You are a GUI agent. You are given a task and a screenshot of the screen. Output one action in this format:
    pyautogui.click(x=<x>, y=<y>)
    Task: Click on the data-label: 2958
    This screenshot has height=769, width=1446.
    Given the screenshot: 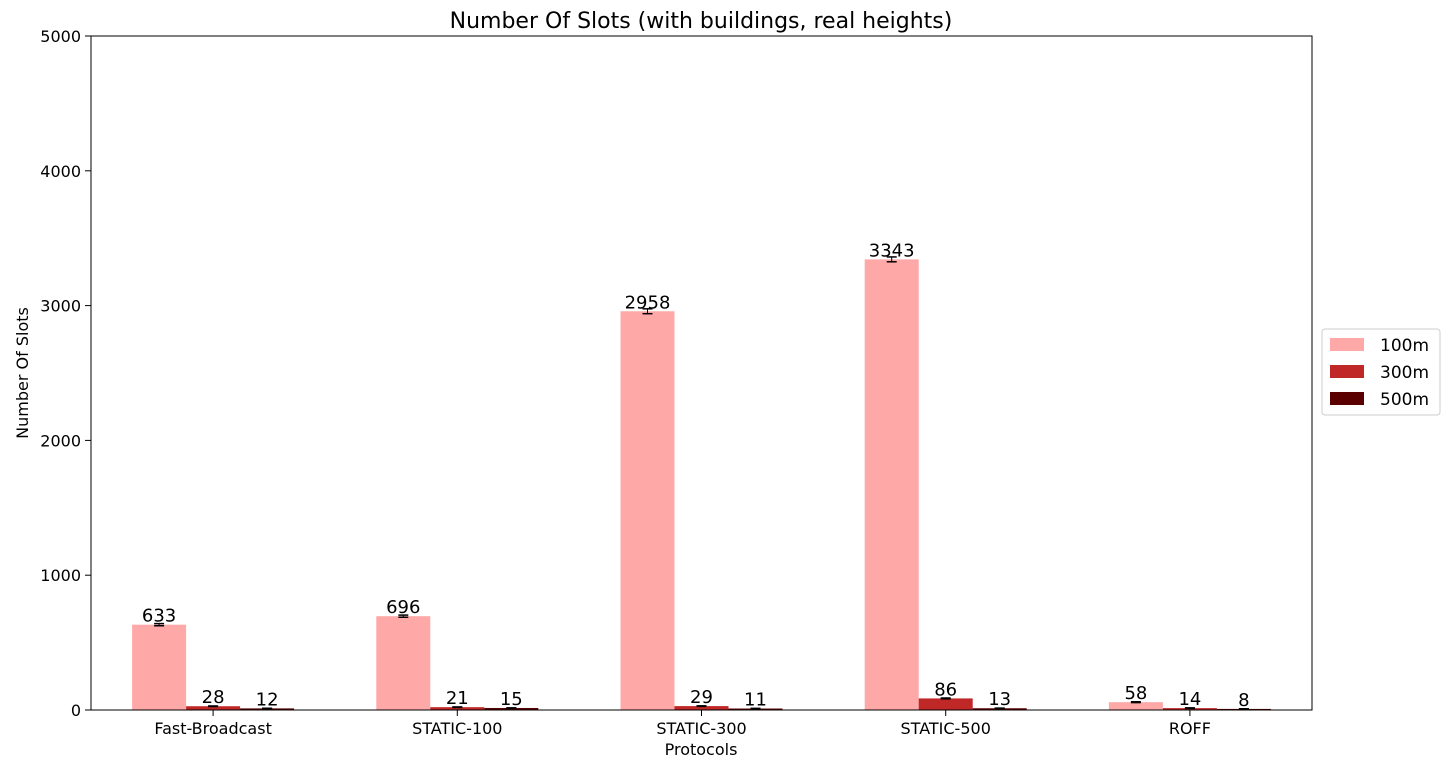 What is the action you would take?
    pyautogui.click(x=648, y=302)
    